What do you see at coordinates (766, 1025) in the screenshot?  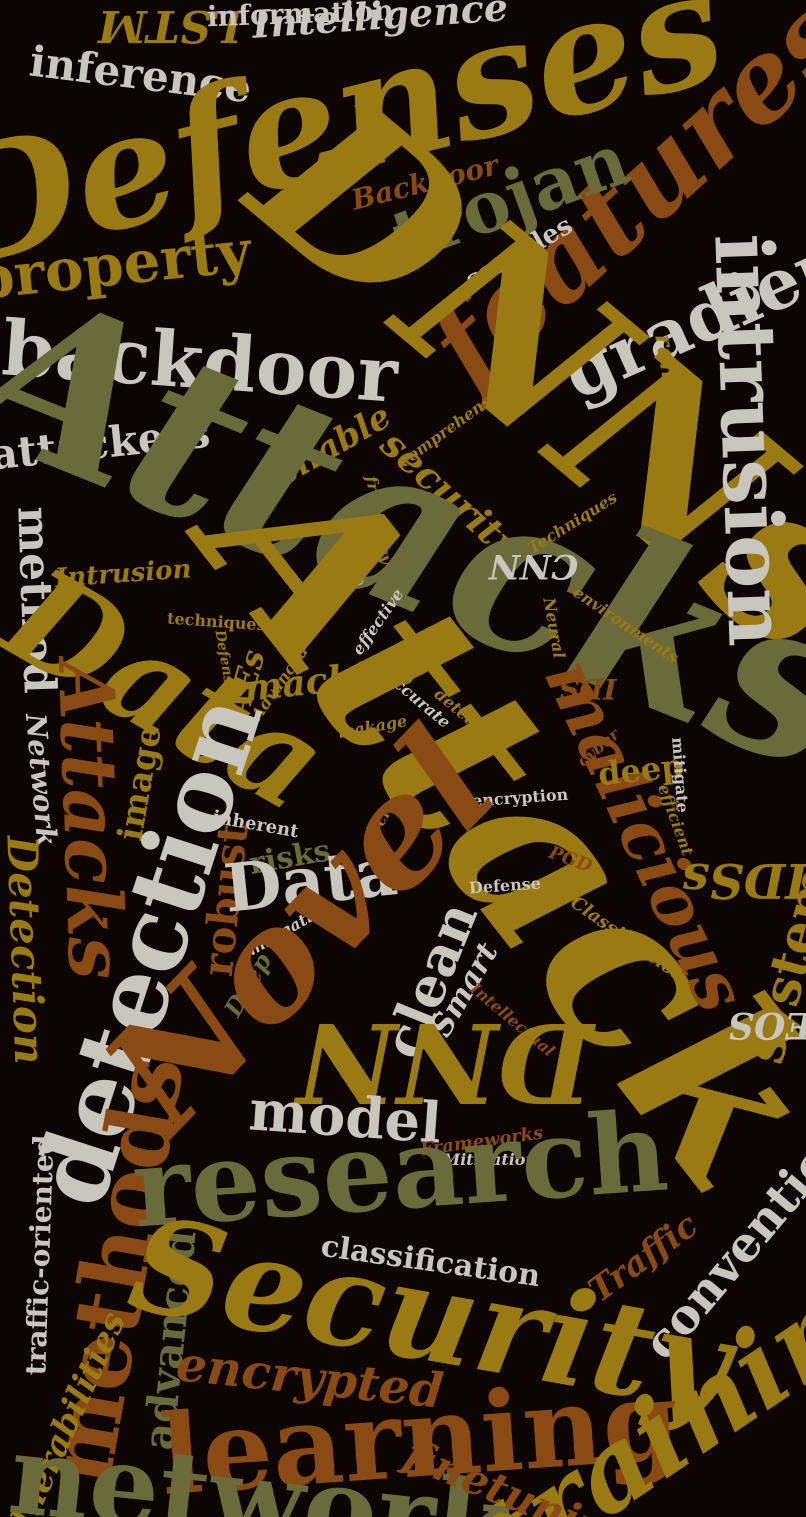 I see `word-eos: EOS` at bounding box center [766, 1025].